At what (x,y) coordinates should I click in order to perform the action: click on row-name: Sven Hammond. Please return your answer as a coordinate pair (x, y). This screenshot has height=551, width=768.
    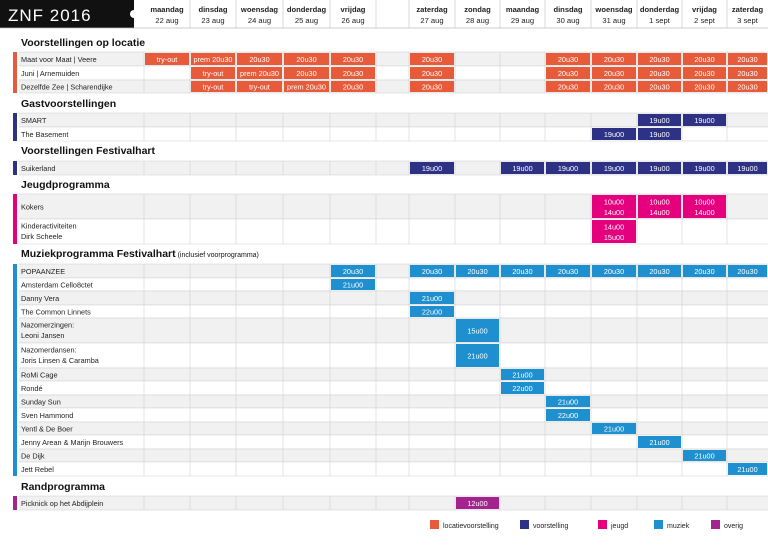
    Looking at the image, I should click on (47, 415).